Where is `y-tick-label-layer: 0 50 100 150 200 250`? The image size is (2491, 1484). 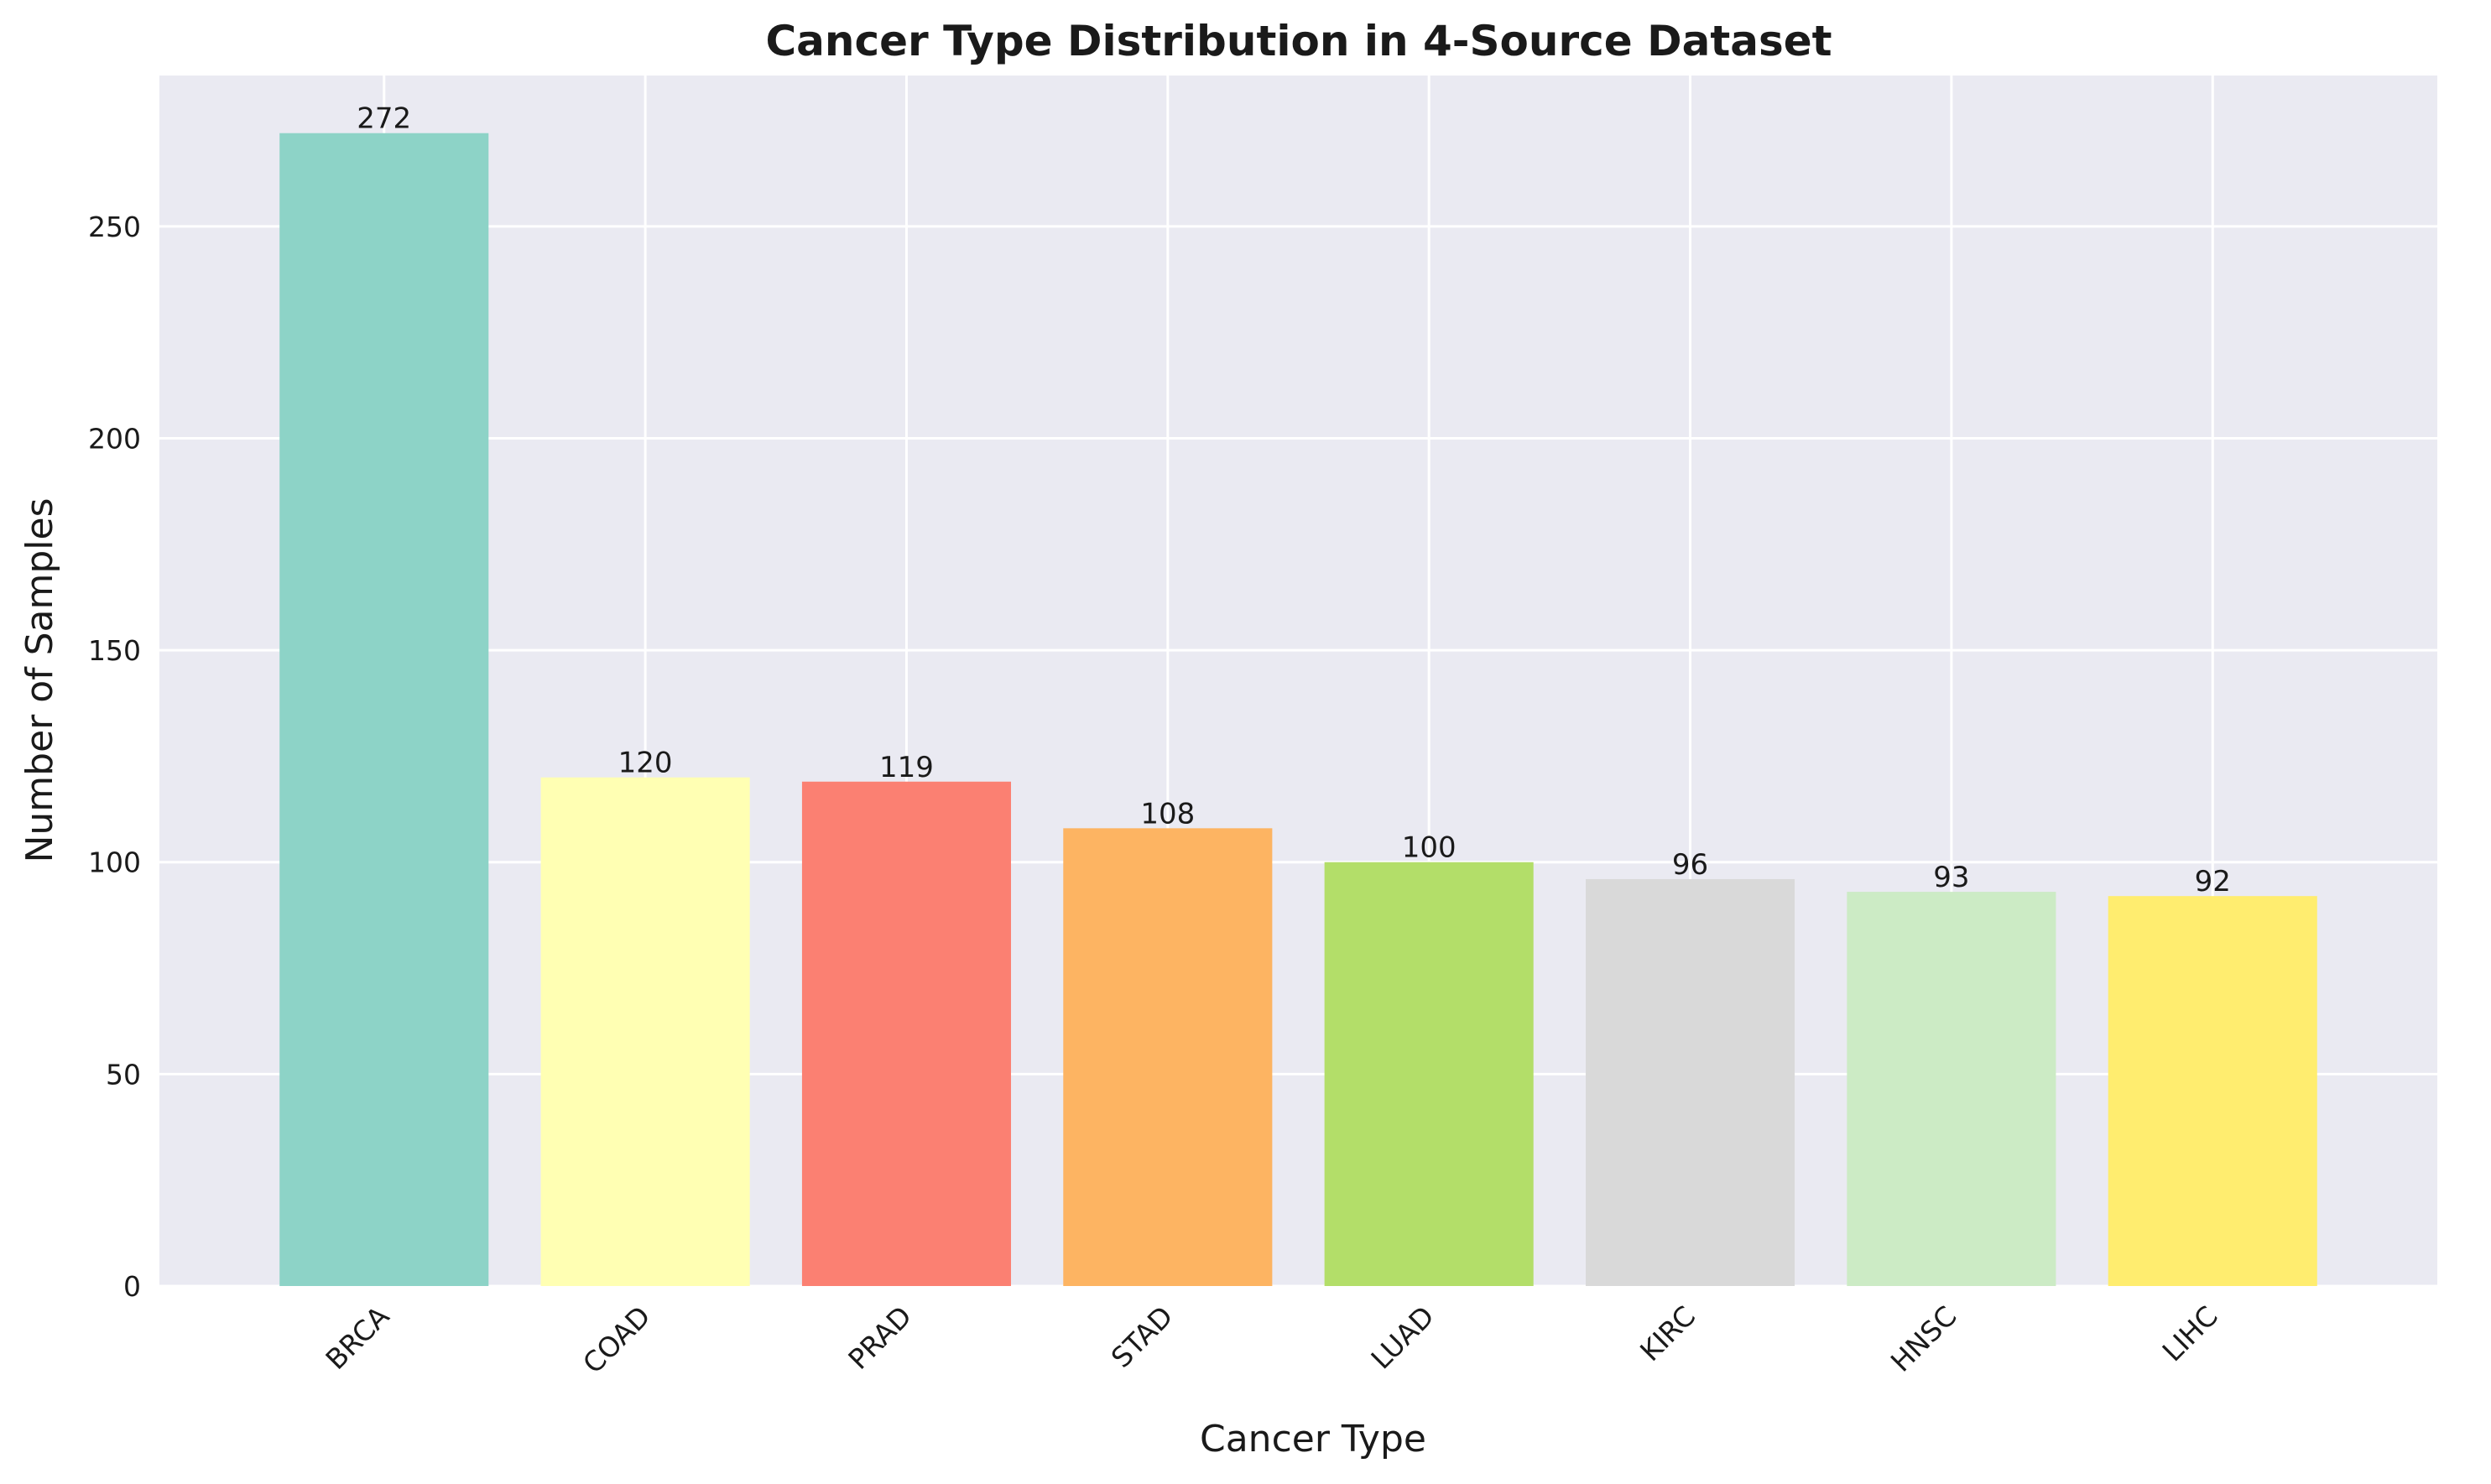
y-tick-label-layer: 0 50 100 150 200 250 is located at coordinates (114, 757).